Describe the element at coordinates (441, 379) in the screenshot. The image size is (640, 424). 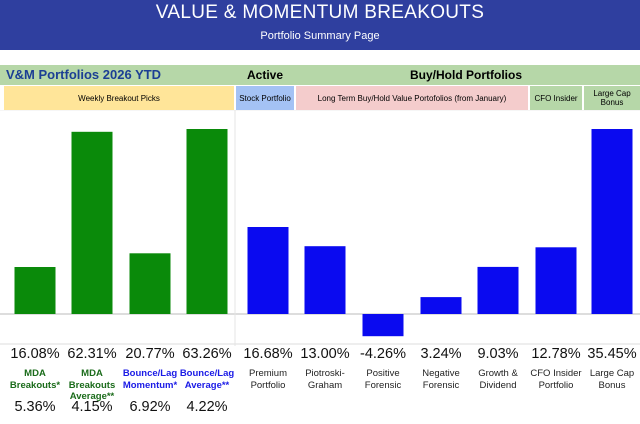
I see `category-label-7: Negative Forensic` at that location.